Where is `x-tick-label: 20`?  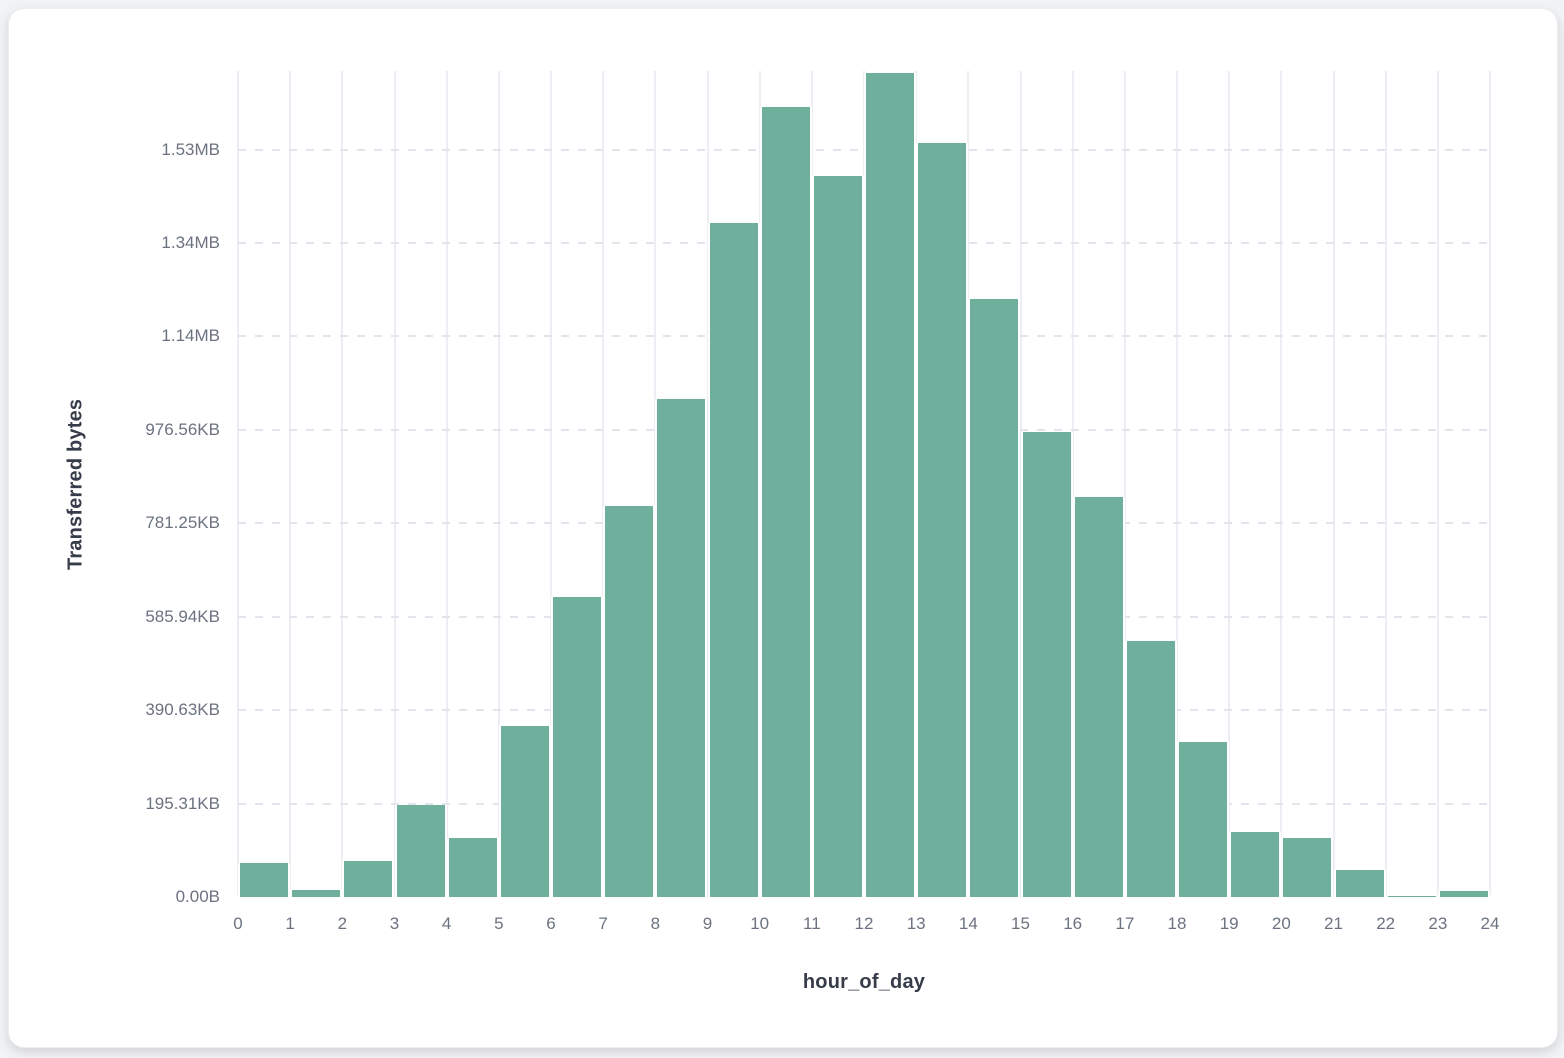 x-tick-label: 20 is located at coordinates (1281, 923).